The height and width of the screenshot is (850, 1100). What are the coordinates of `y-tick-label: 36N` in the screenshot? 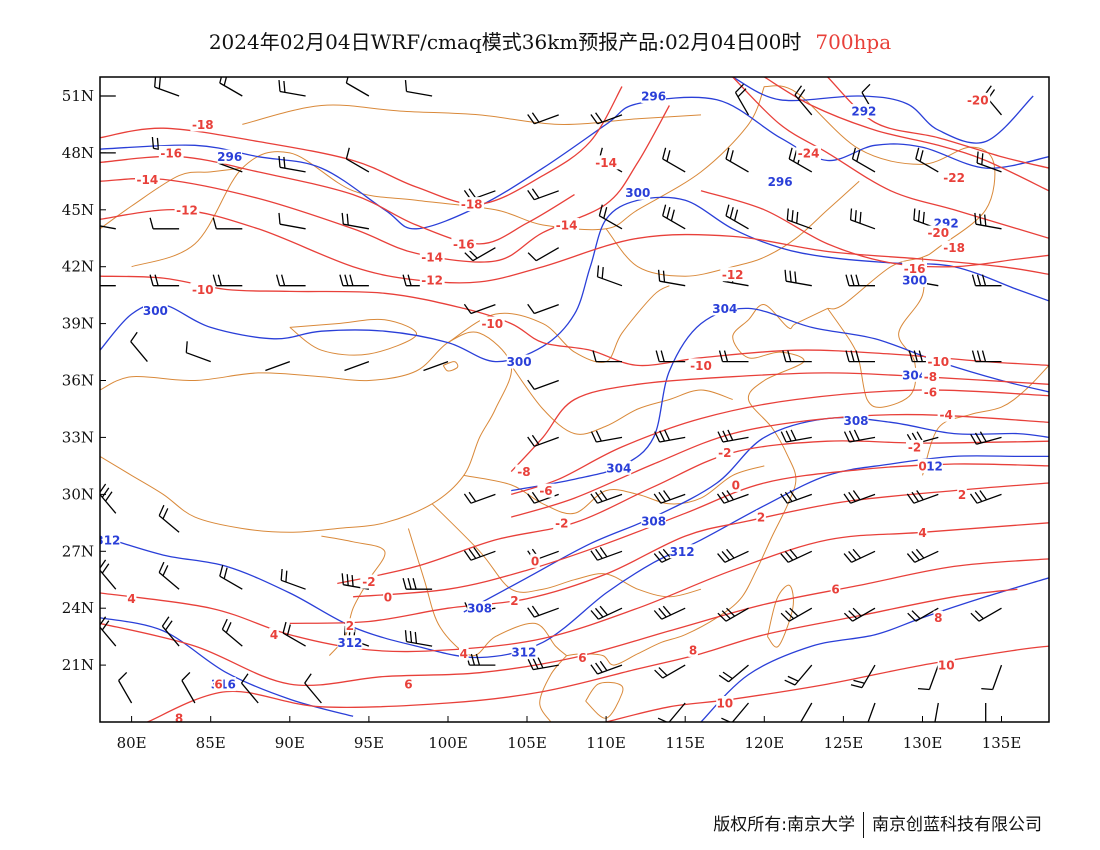 It's located at (78, 381).